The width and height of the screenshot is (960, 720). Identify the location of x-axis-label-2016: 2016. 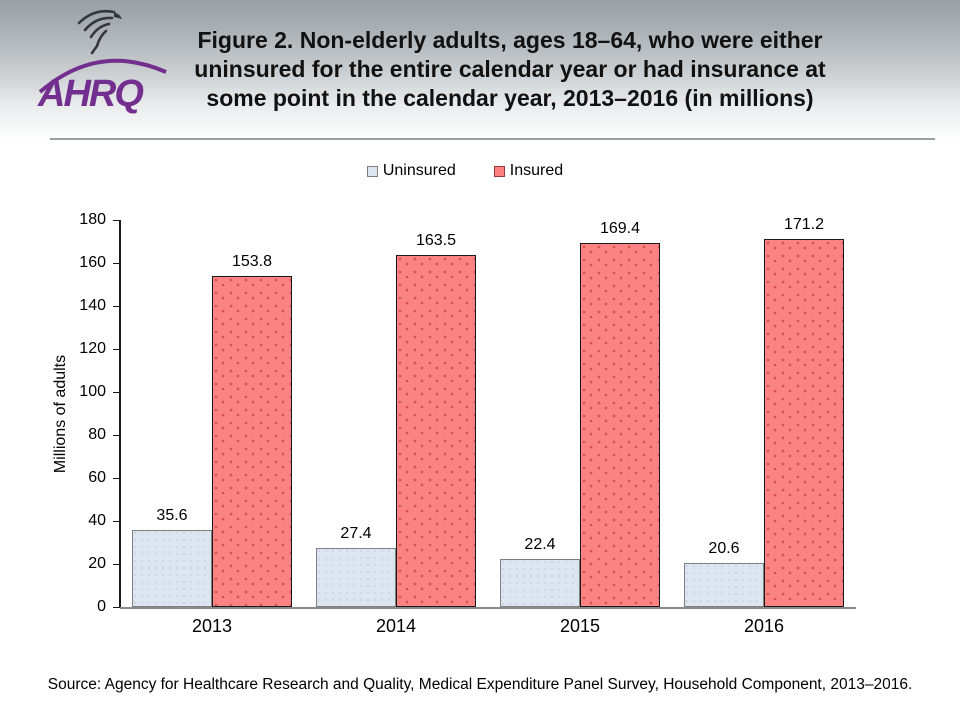
(764, 626).